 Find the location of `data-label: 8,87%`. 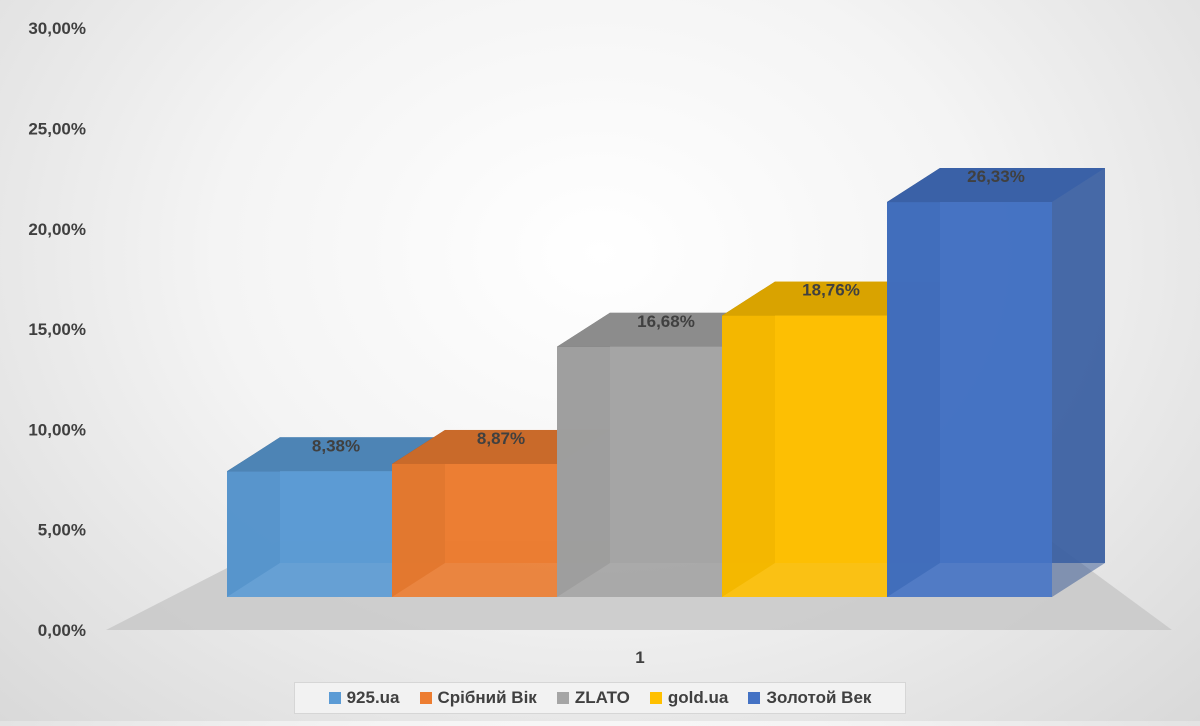

data-label: 8,87% is located at coordinates (501, 438).